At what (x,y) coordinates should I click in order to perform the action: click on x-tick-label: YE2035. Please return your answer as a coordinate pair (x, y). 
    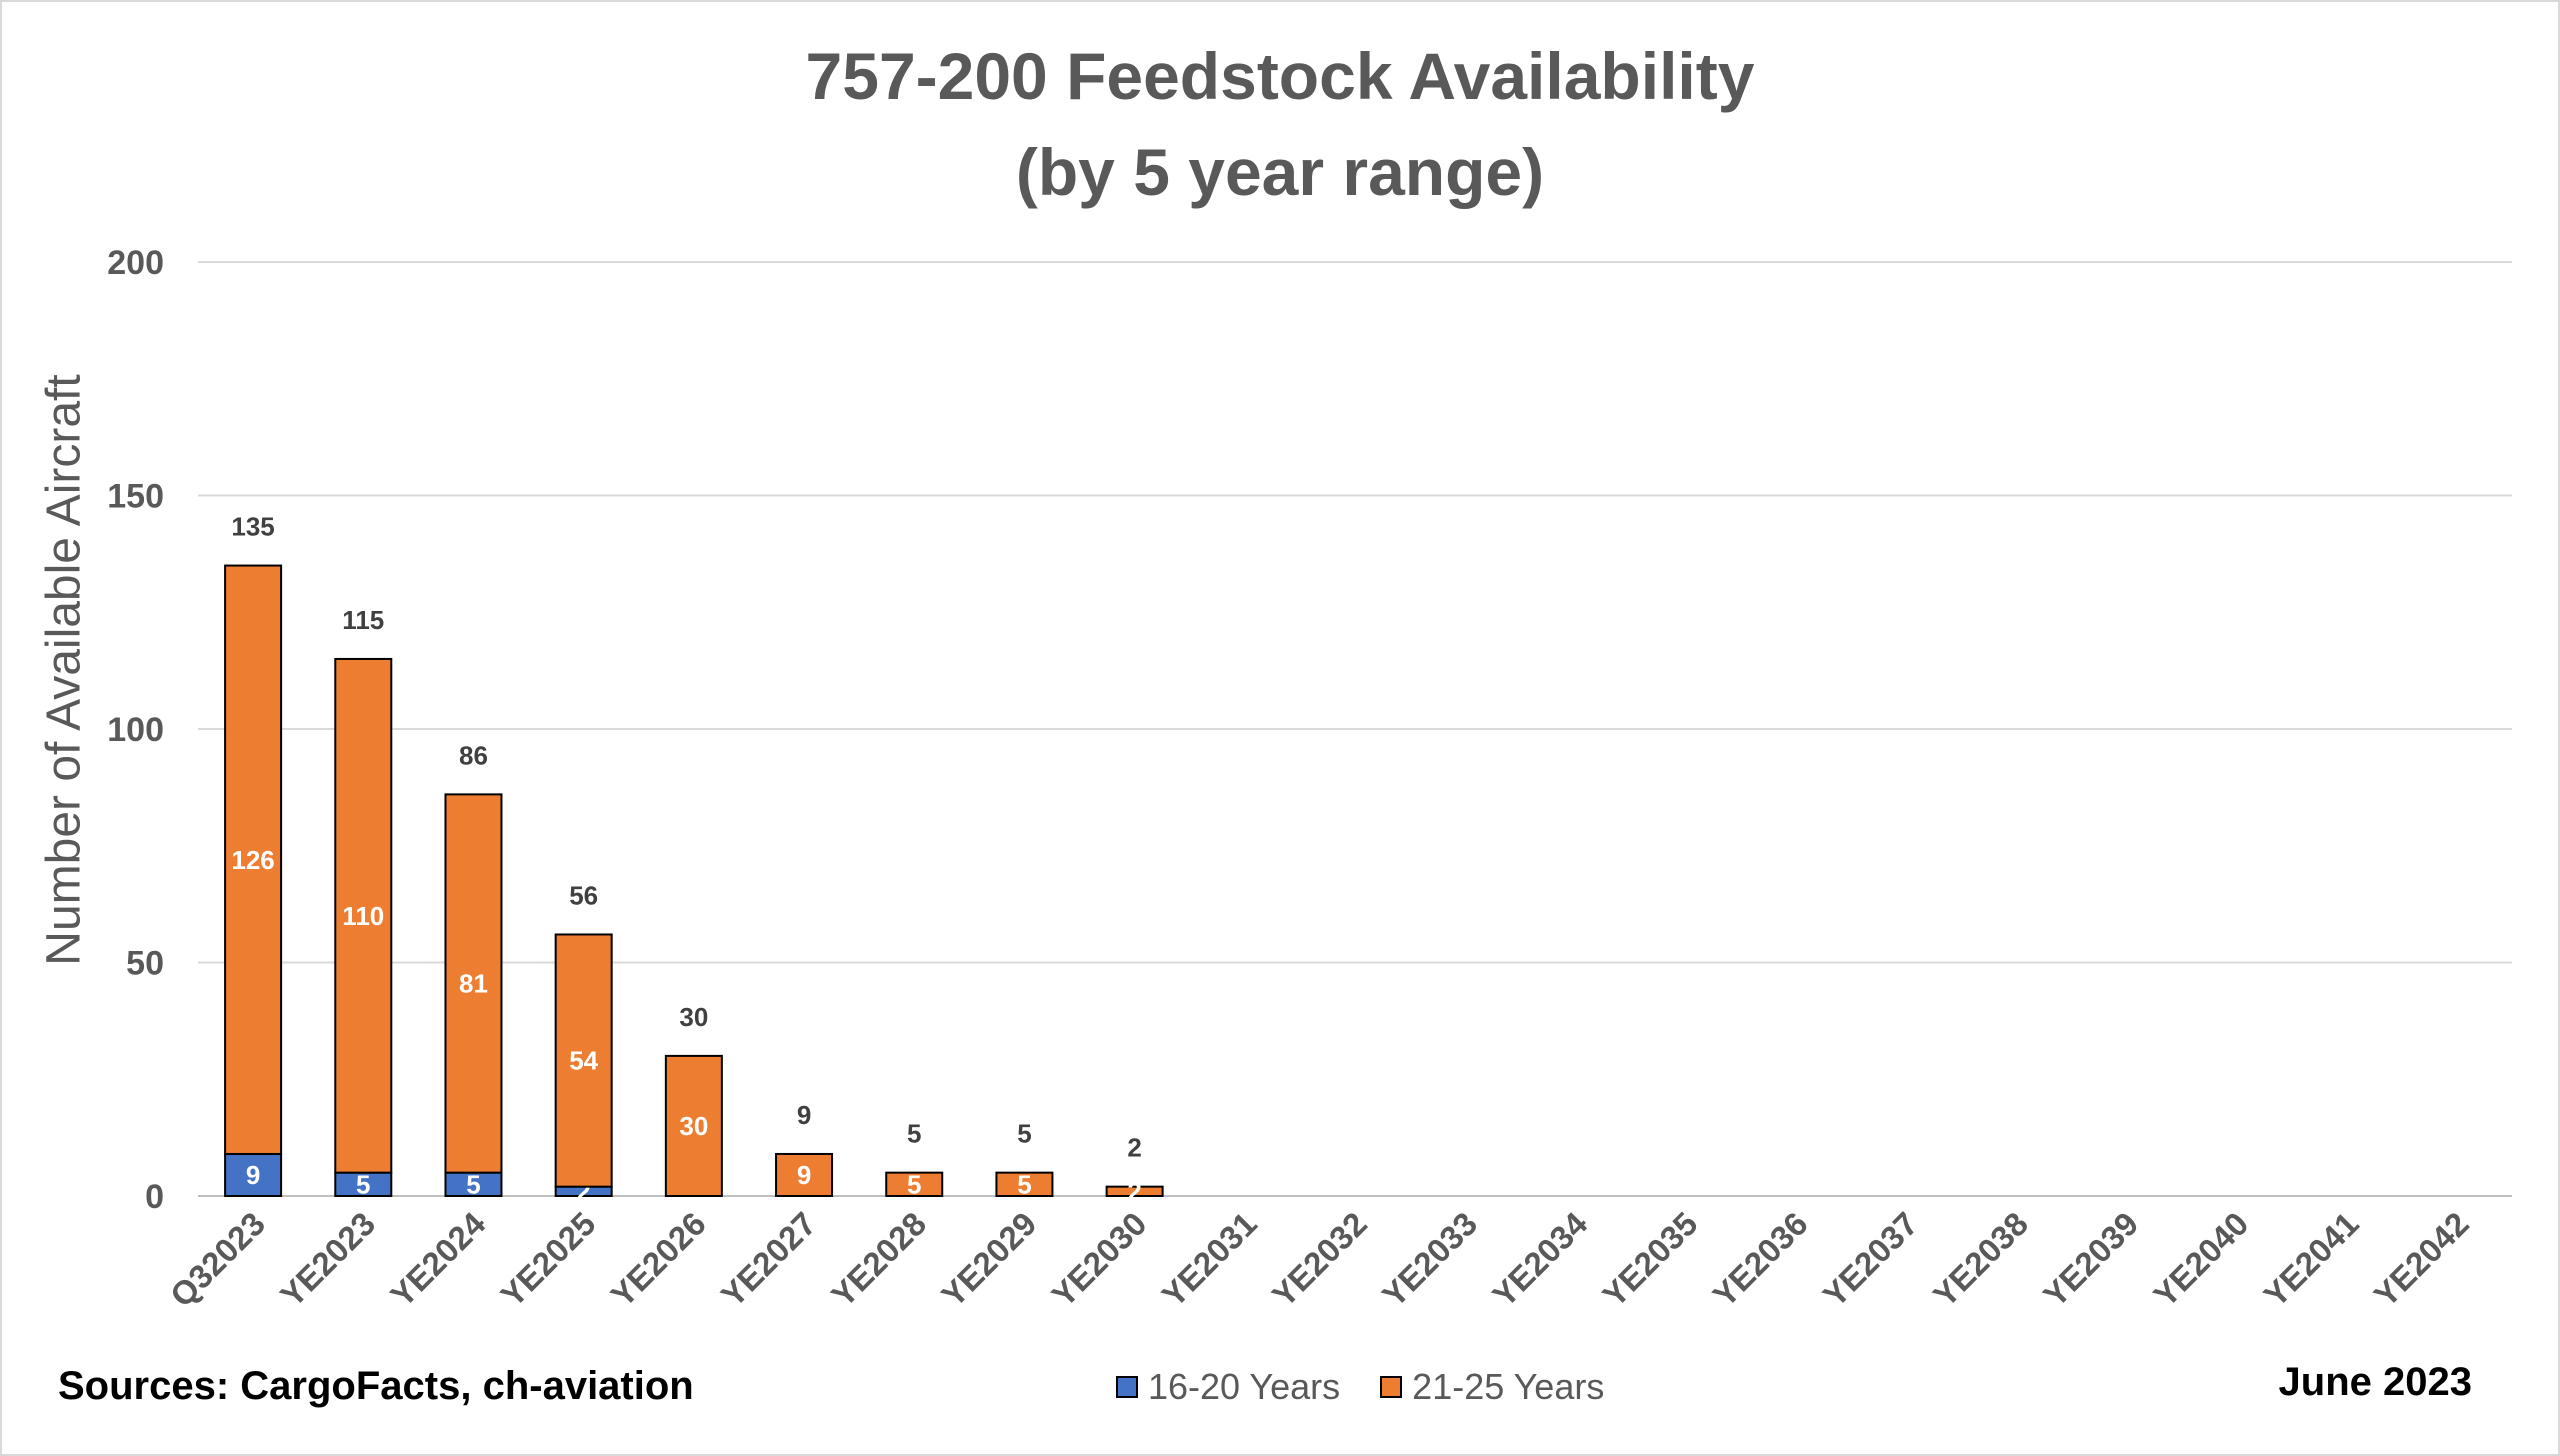
    Looking at the image, I should click on (1649, 1259).